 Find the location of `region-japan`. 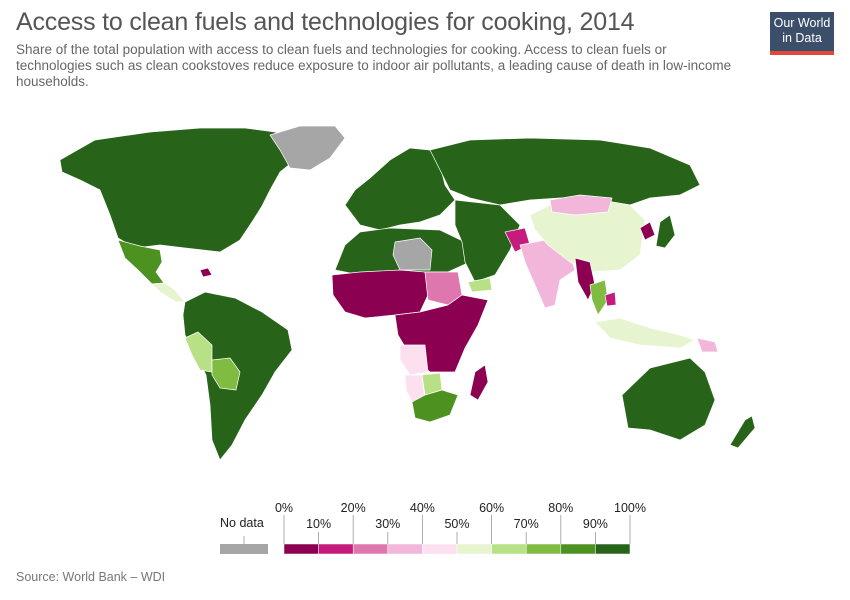

region-japan is located at coordinates (665, 231).